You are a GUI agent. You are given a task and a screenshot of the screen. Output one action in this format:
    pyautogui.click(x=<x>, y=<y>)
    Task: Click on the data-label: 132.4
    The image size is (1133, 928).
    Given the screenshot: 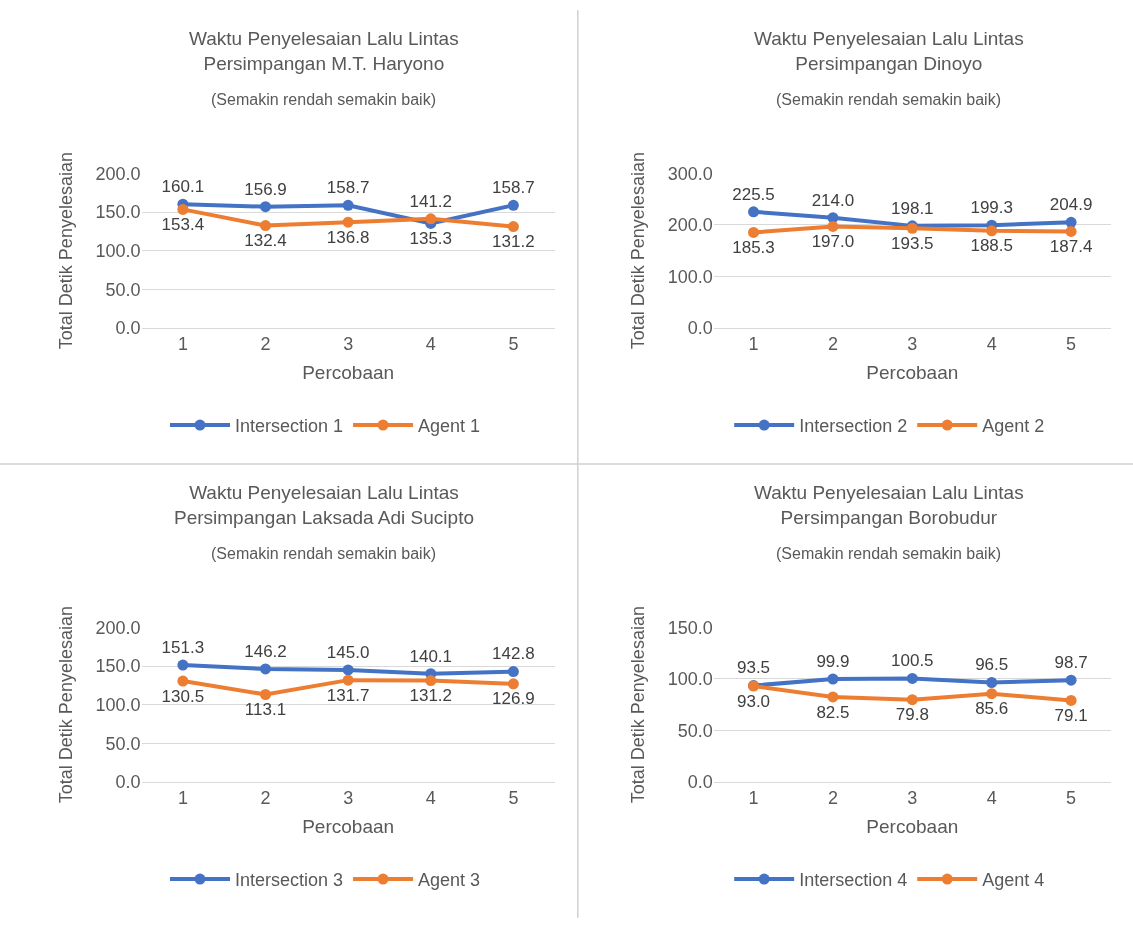 What is the action you would take?
    pyautogui.click(x=265, y=241)
    